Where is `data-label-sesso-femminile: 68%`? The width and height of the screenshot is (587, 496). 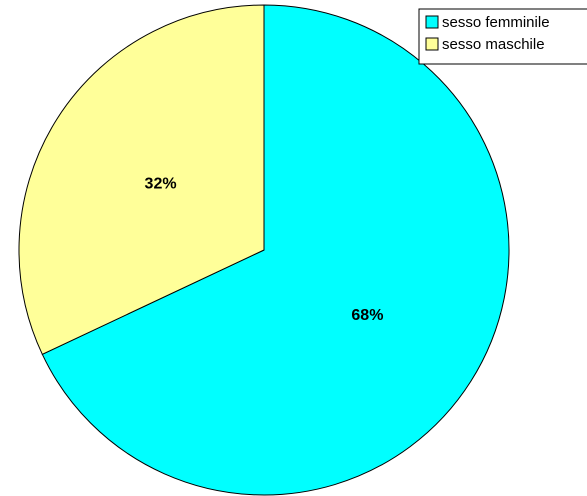
data-label-sesso-femminile: 68% is located at coordinates (367, 315).